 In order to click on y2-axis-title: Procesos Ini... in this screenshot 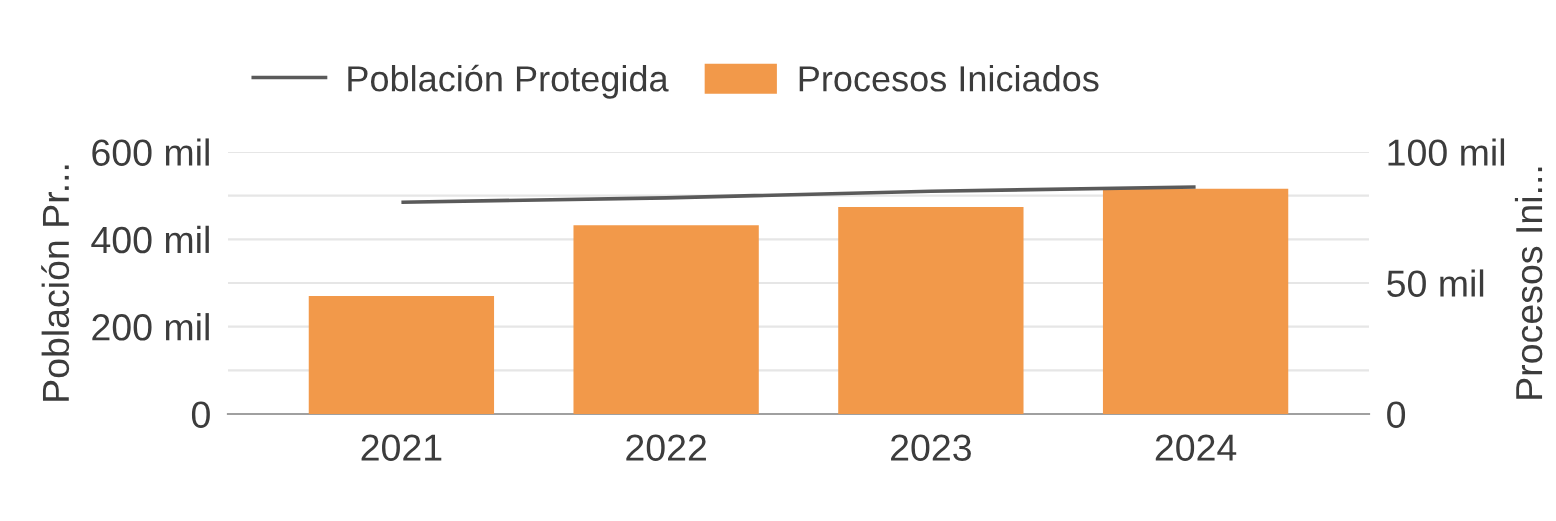, I will do `click(1528, 283)`.